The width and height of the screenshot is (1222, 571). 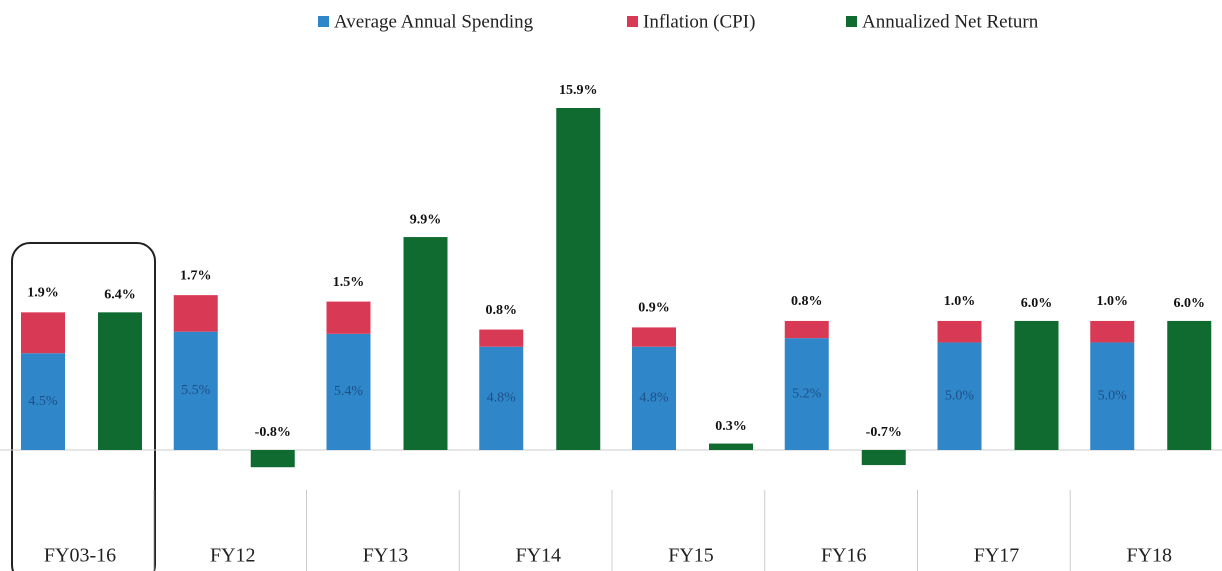 What do you see at coordinates (950, 21) in the screenshot?
I see `legend-label: Annualized Net Return` at bounding box center [950, 21].